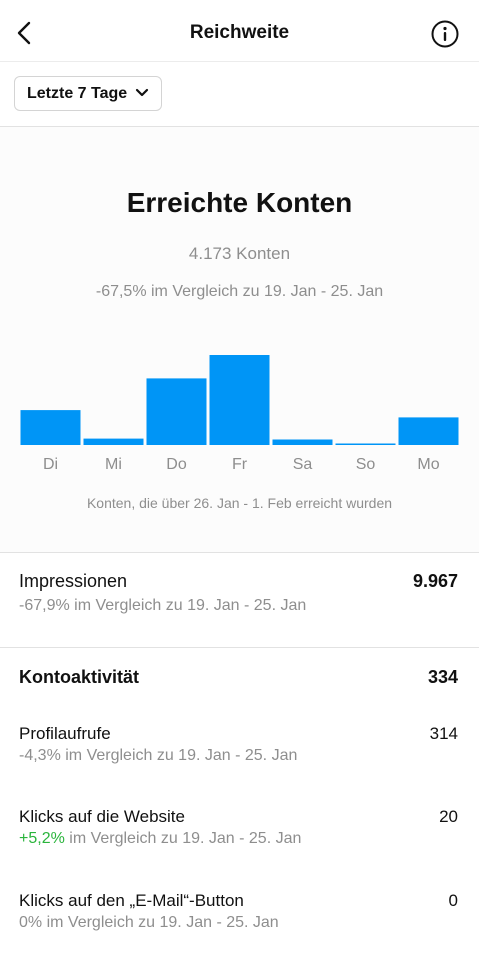 The width and height of the screenshot is (479, 960). What do you see at coordinates (453, 900) in the screenshot?
I see `item-value: 0` at bounding box center [453, 900].